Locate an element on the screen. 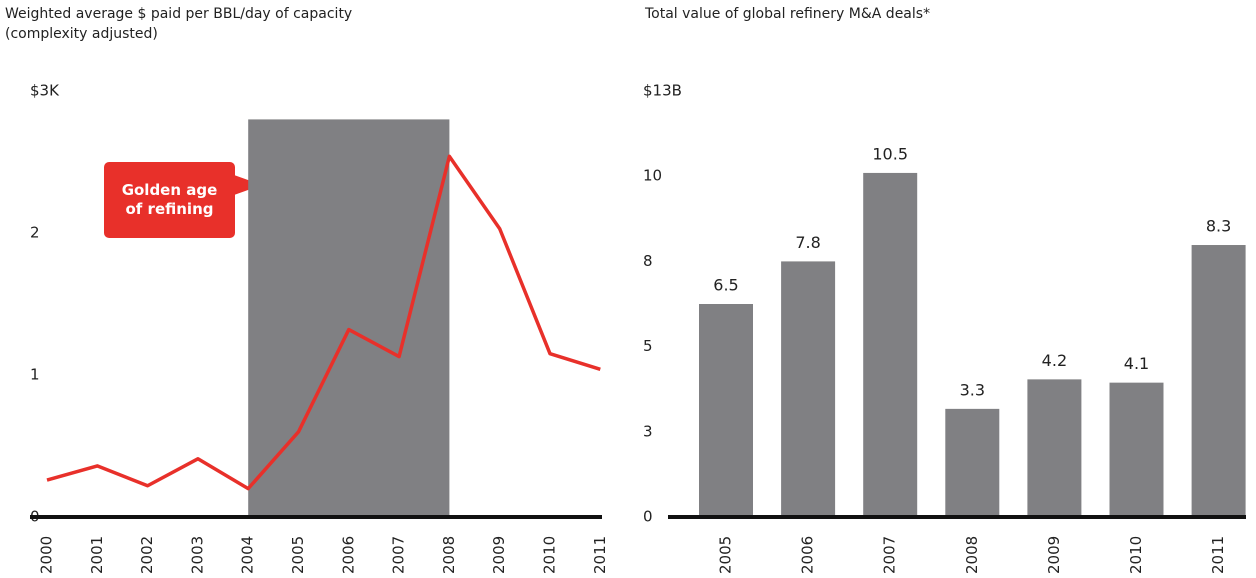  y-tick-label: 0 is located at coordinates (648, 517).